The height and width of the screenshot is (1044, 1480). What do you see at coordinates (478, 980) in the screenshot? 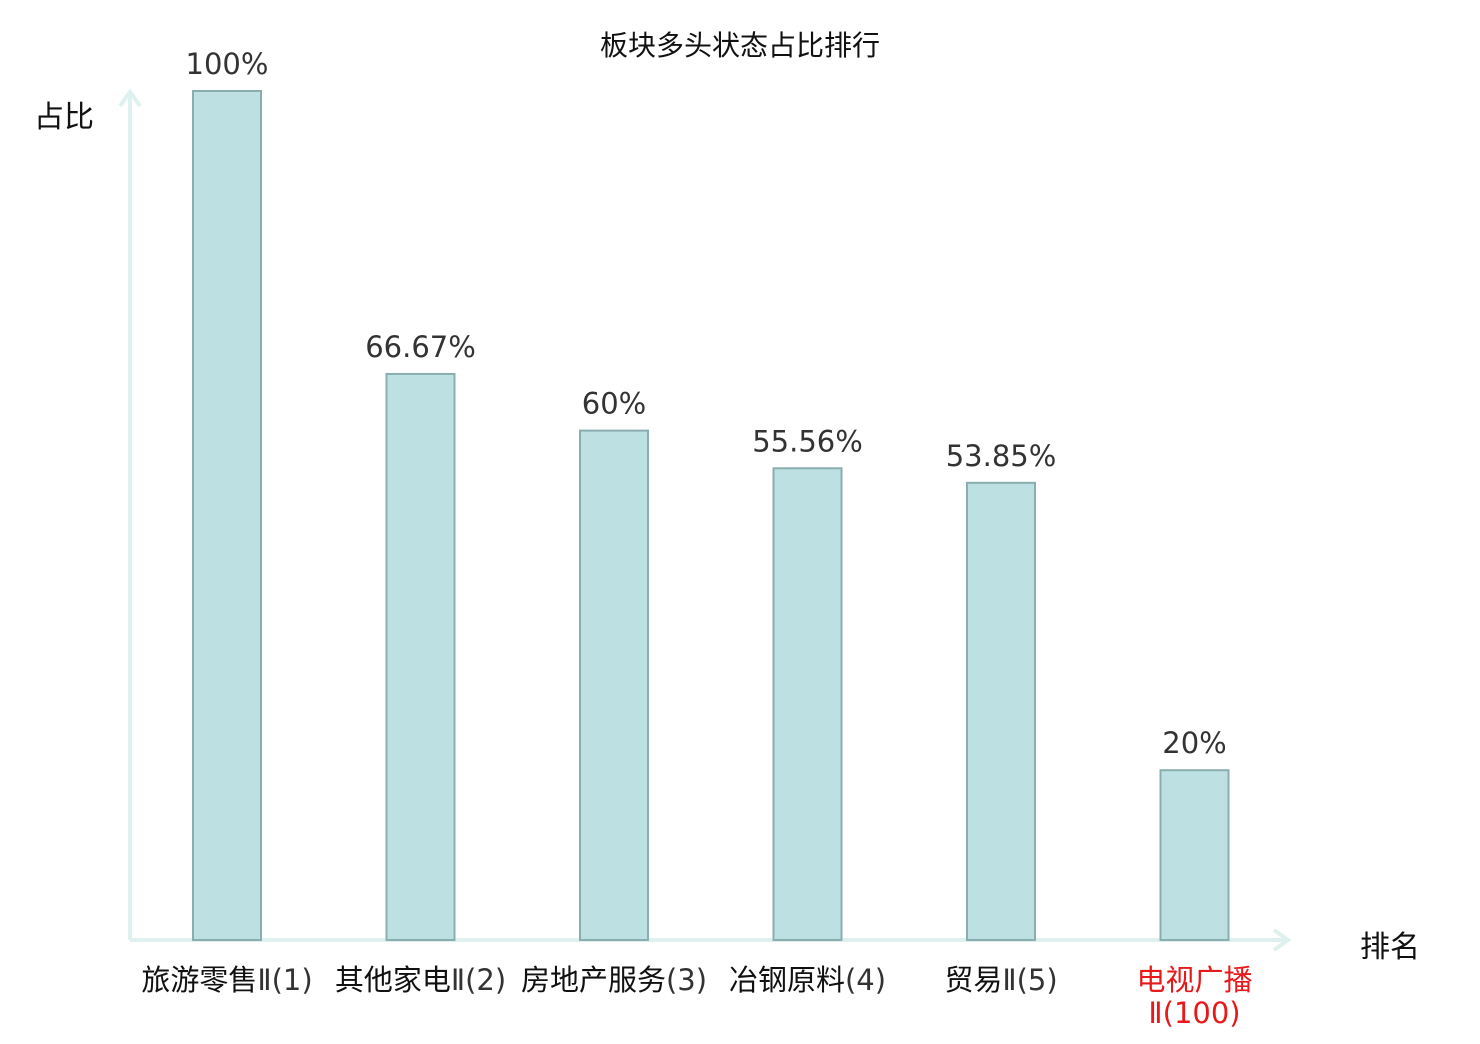
I see `category-rank: Ⅱ(2)` at bounding box center [478, 980].